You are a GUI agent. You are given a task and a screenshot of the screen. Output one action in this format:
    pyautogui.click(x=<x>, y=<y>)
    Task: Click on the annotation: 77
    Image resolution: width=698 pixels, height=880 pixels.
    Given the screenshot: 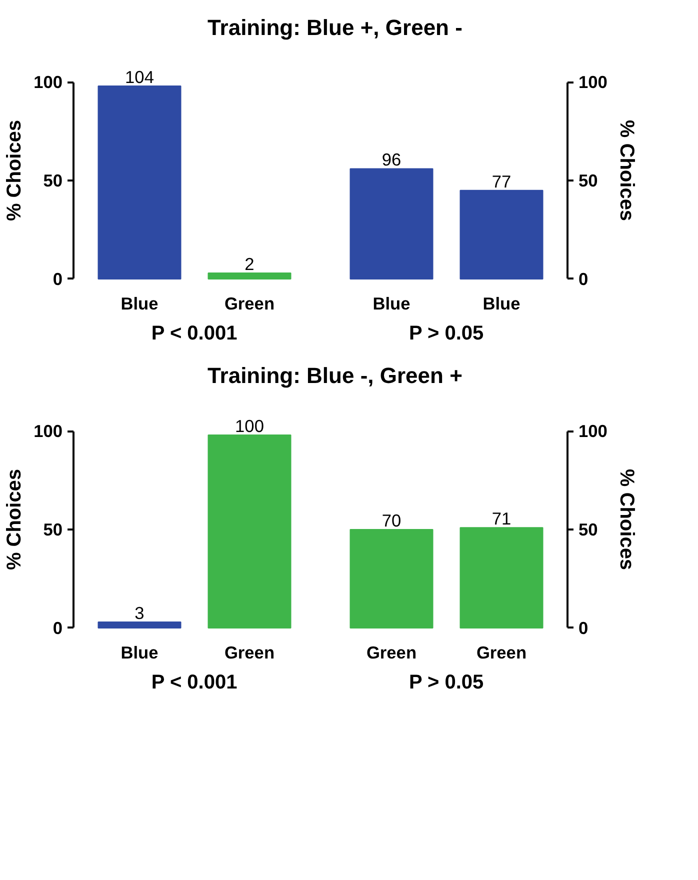 What is the action you would take?
    pyautogui.click(x=502, y=182)
    